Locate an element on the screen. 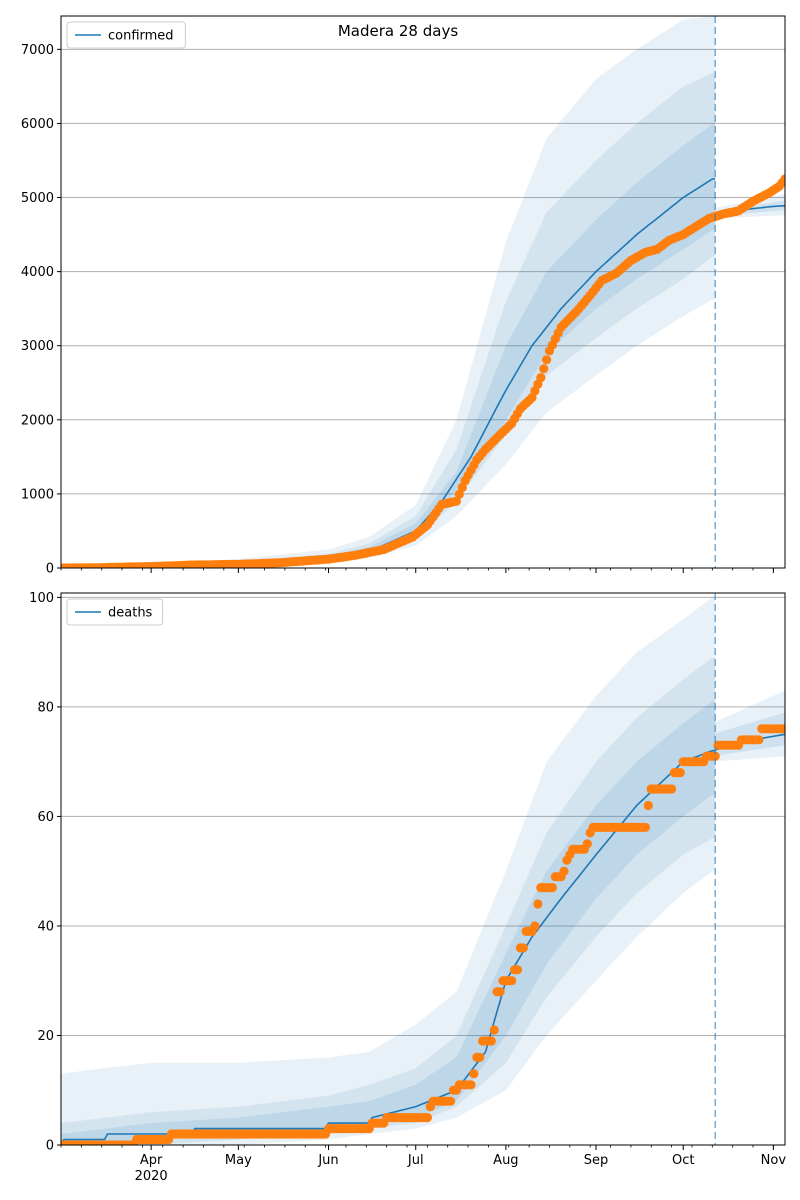 The height and width of the screenshot is (1200, 800). chart-title: Madera 28 days is located at coordinates (398, 31).